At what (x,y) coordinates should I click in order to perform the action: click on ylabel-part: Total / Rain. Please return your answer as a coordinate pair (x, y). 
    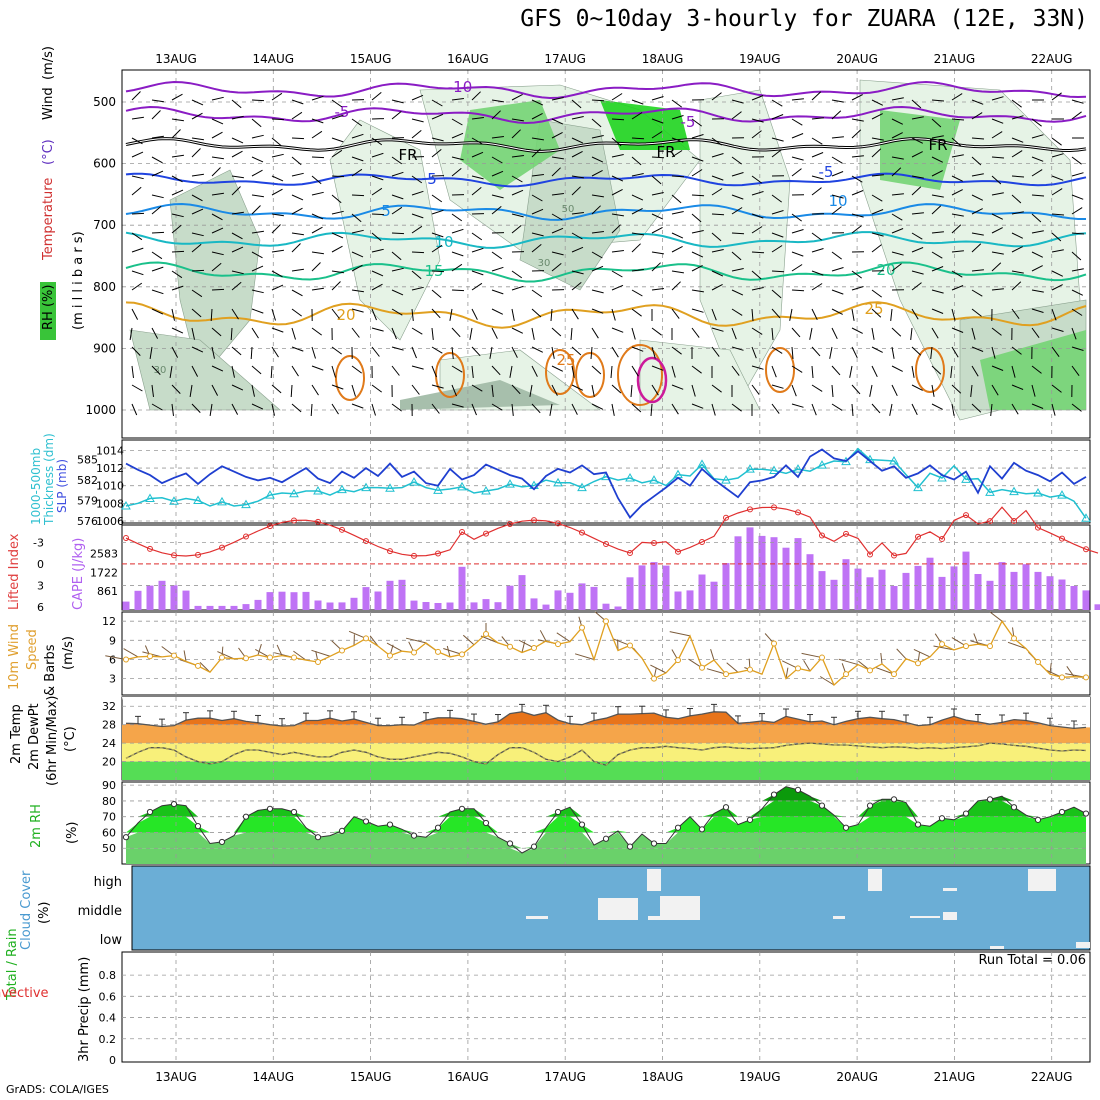
    Looking at the image, I should click on (12, 964).